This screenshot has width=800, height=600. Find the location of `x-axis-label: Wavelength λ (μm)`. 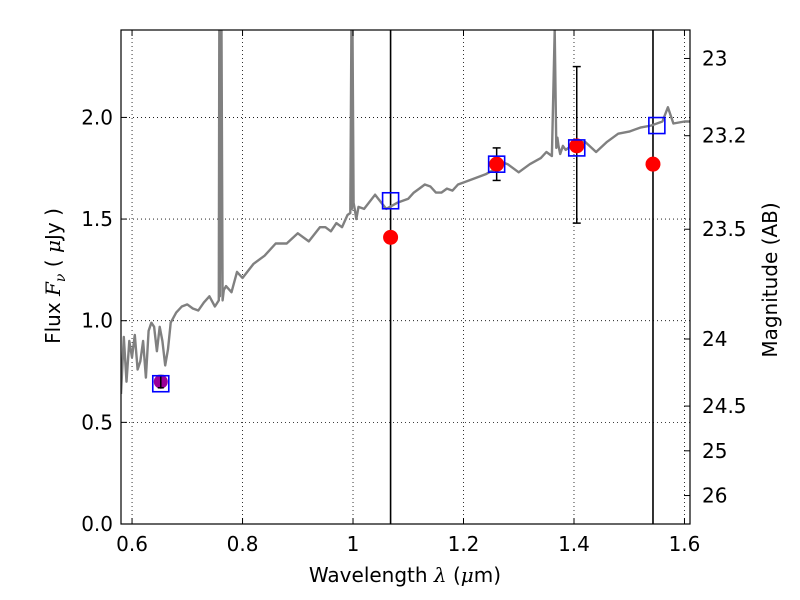

x-axis-label: Wavelength λ (μm) is located at coordinates (405, 575).